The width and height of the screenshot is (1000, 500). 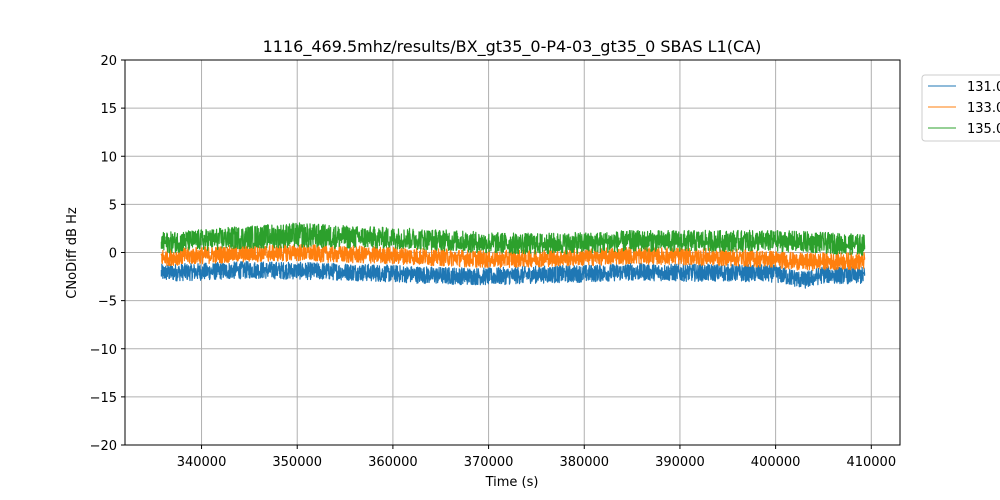 I want to click on series-line-135.0, so click(x=513, y=239).